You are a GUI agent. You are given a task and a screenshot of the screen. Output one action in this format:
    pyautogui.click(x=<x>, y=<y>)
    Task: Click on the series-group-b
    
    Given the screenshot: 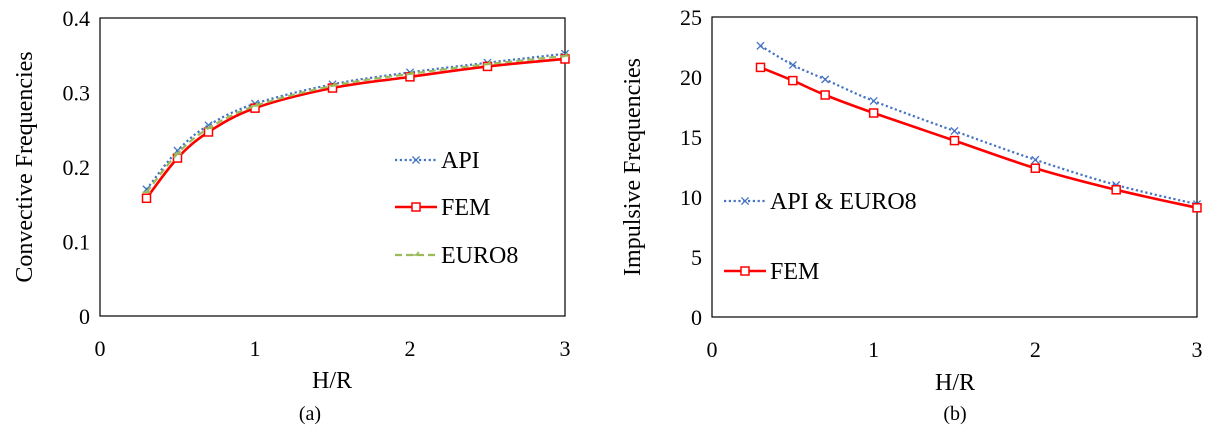 What is the action you would take?
    pyautogui.click(x=978, y=127)
    